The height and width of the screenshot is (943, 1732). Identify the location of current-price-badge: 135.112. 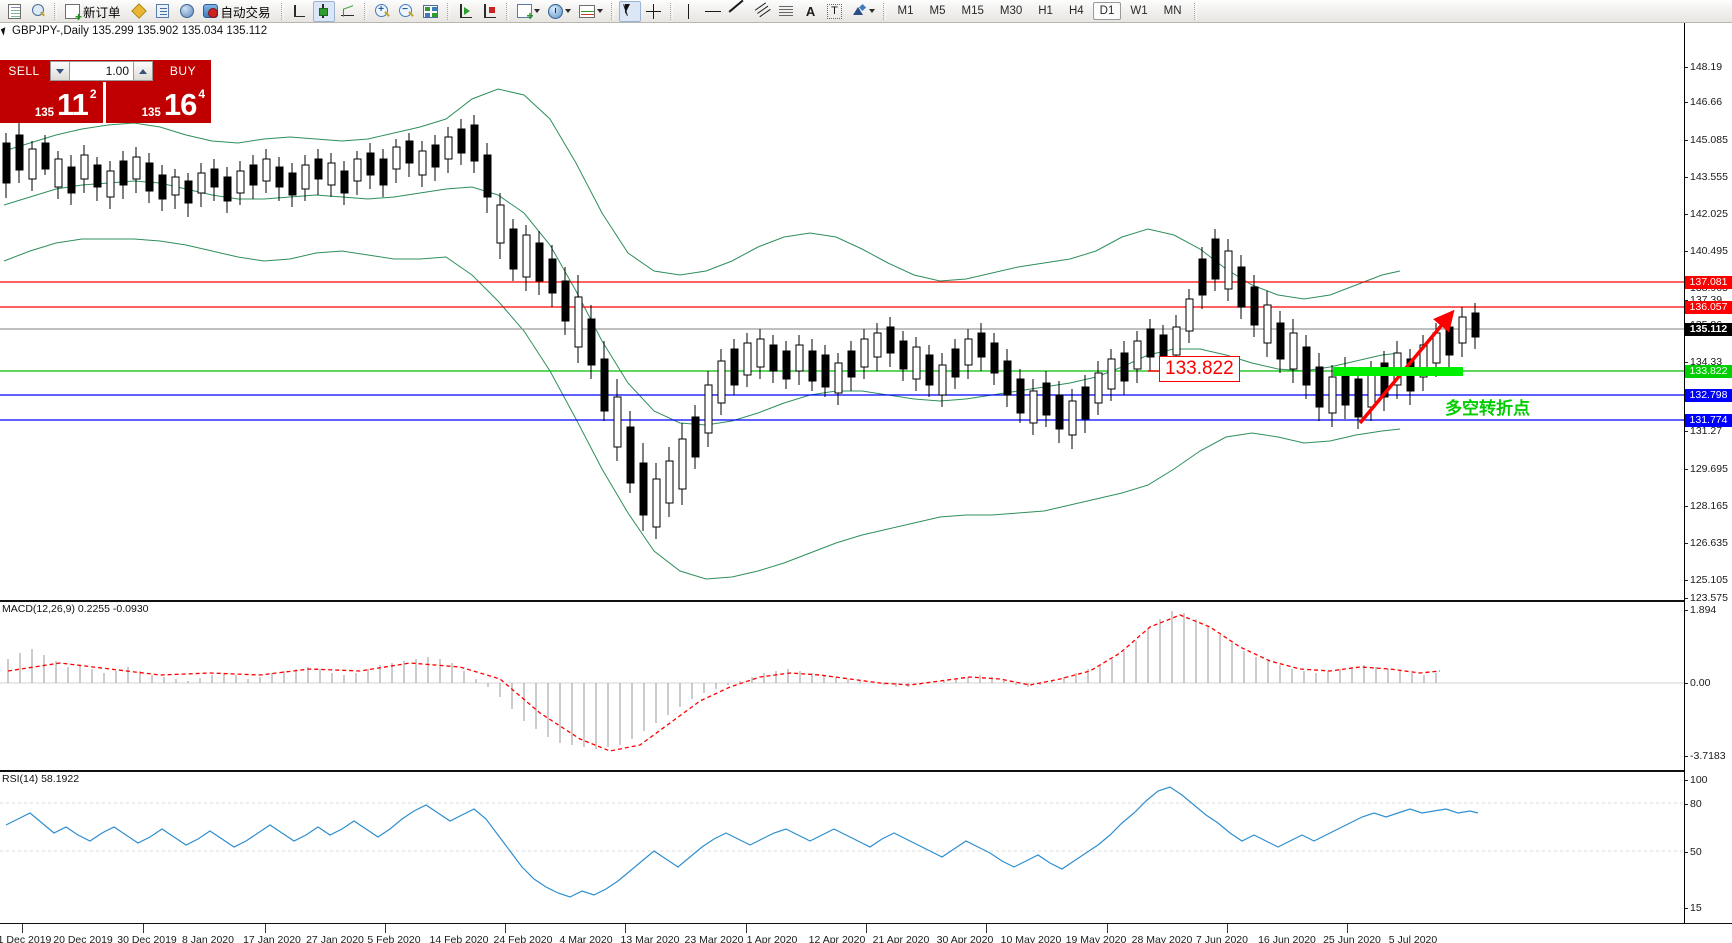
(1708, 329).